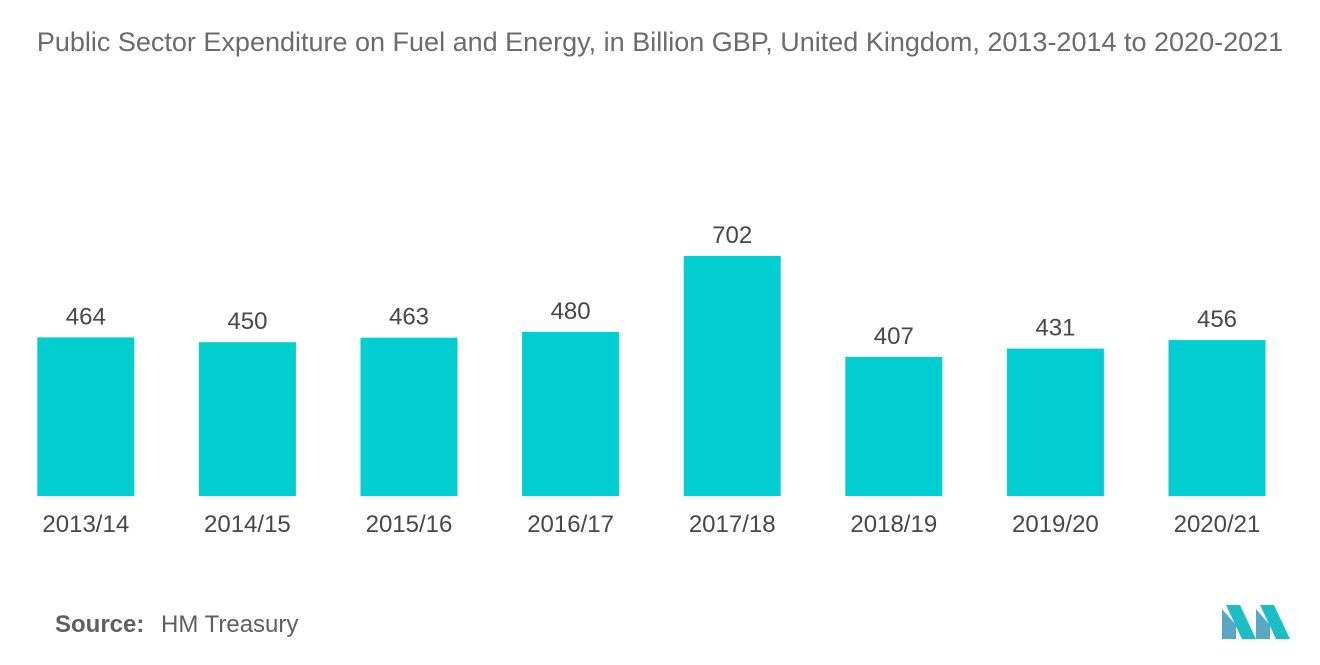 The width and height of the screenshot is (1320, 665). I want to click on x-tick-label-2018/19: 2018/19, so click(893, 524).